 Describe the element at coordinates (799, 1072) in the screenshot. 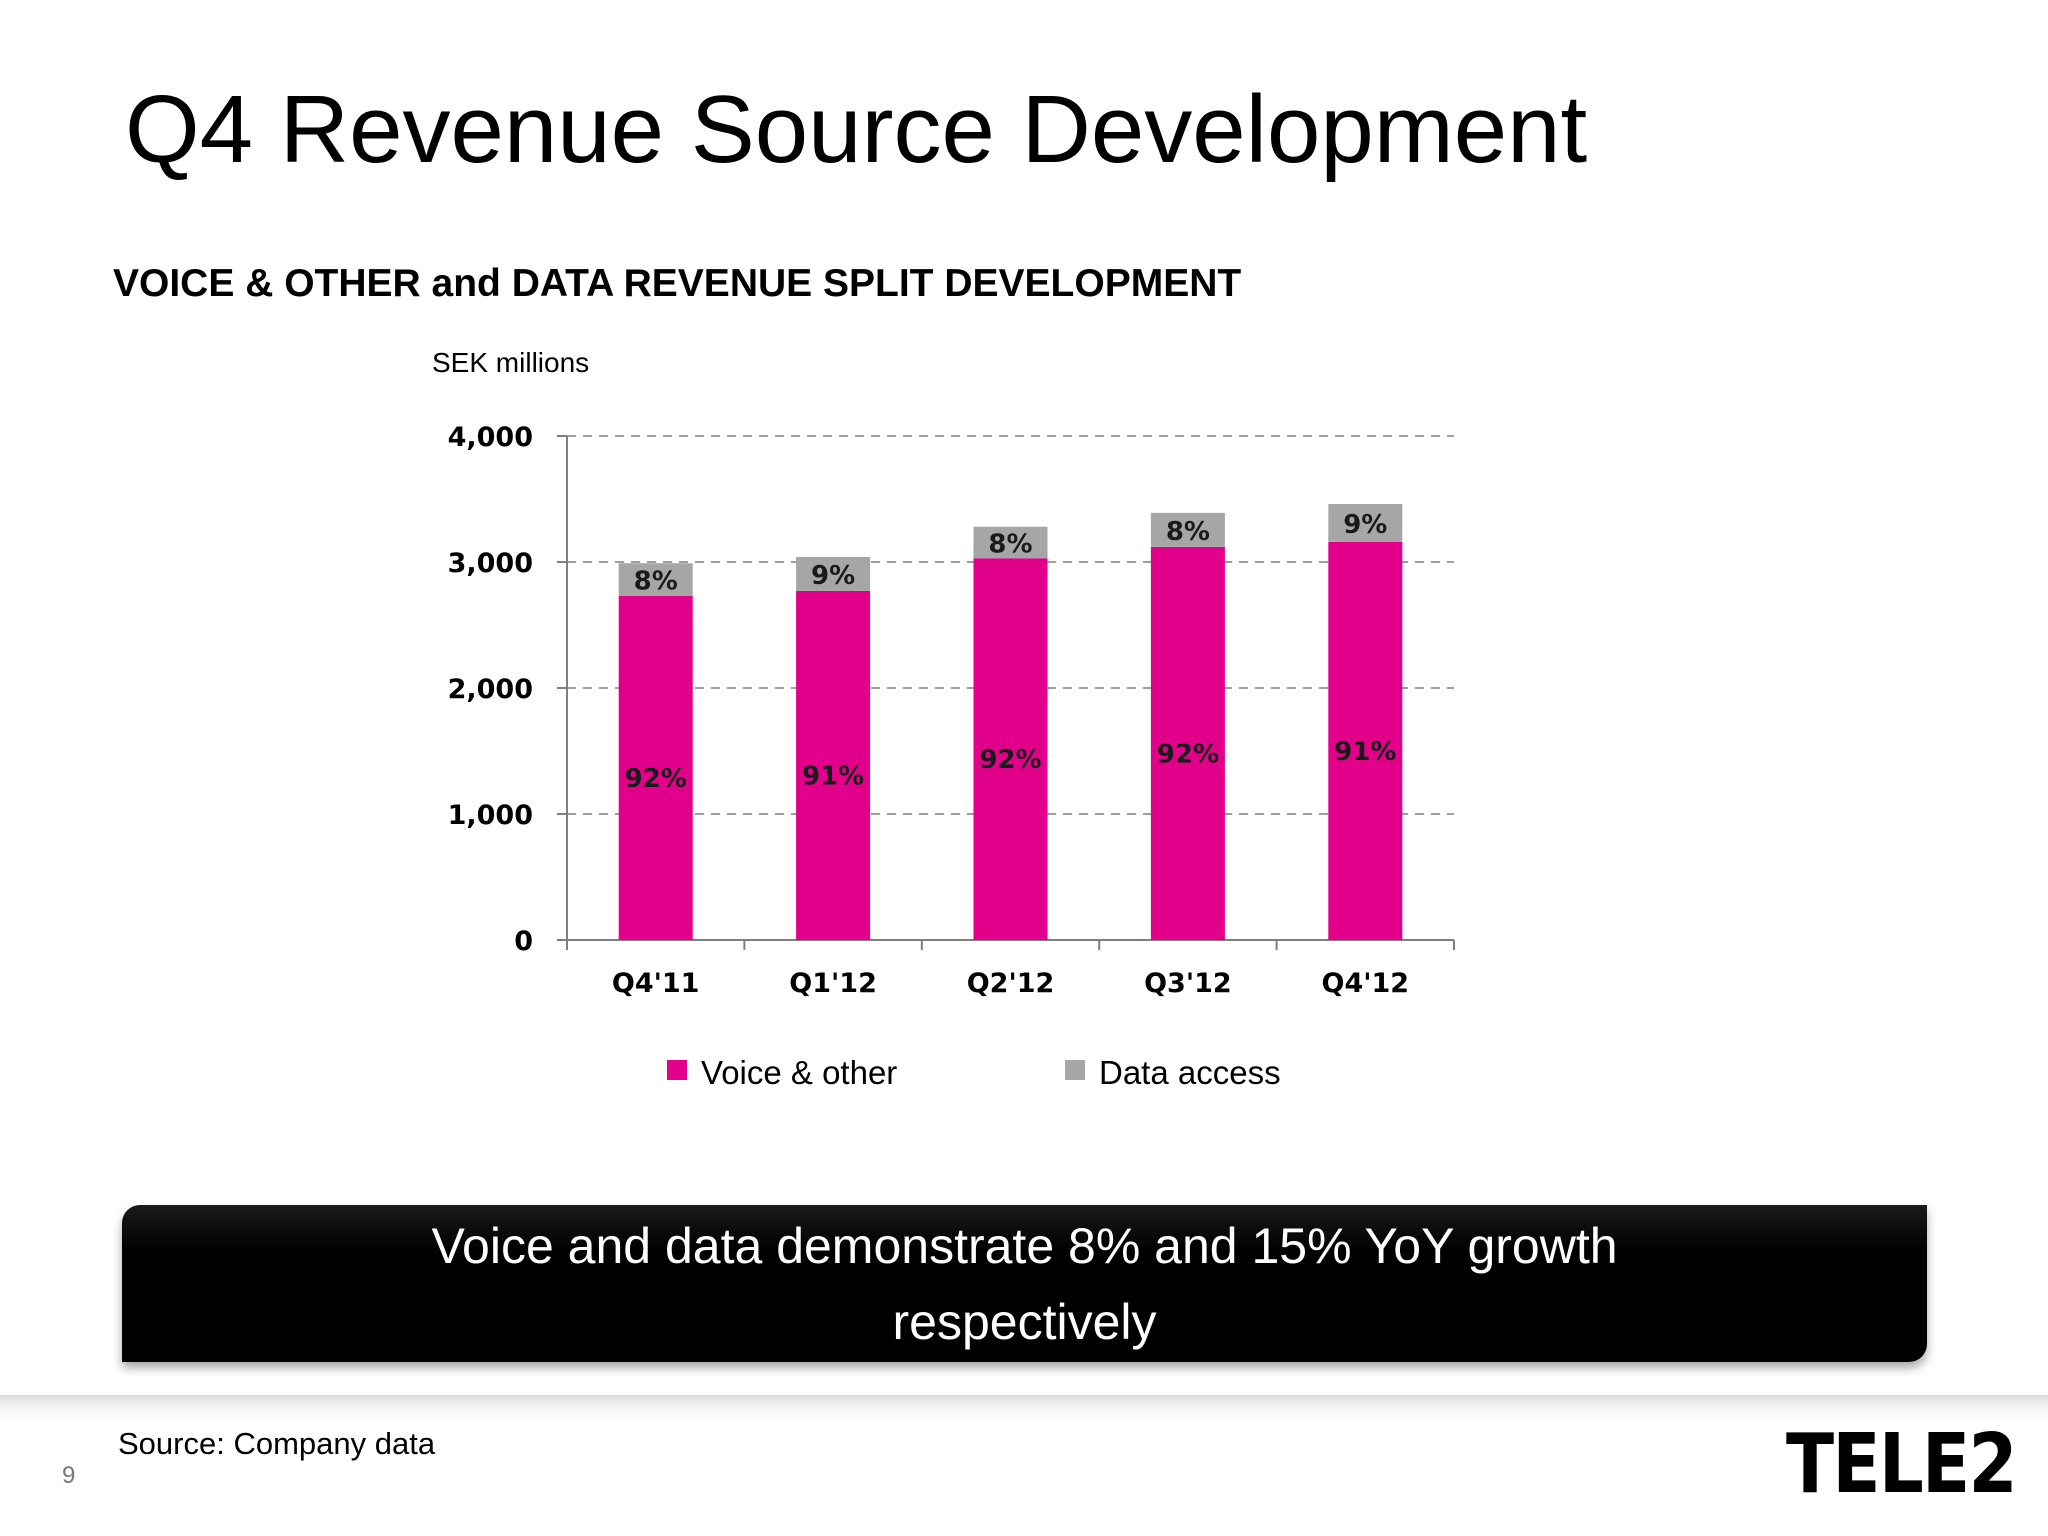

I see `legend-label: Voice & other` at that location.